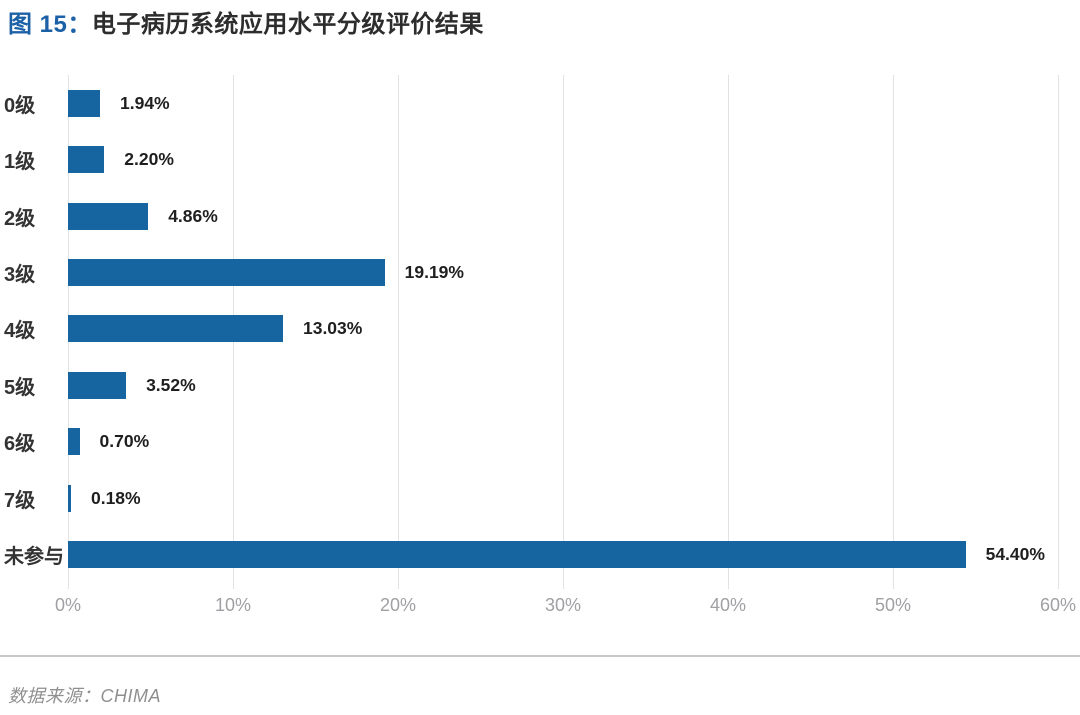  Describe the element at coordinates (1015, 554) in the screenshot. I see `value-label: 54.40%` at that location.